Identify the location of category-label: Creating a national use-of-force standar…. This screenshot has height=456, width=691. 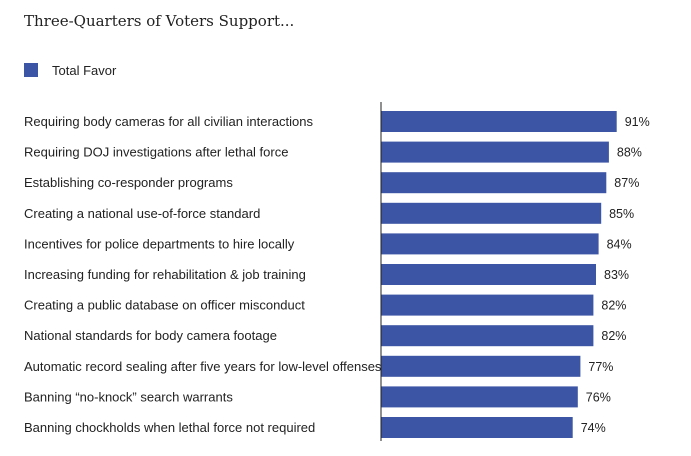
(142, 213).